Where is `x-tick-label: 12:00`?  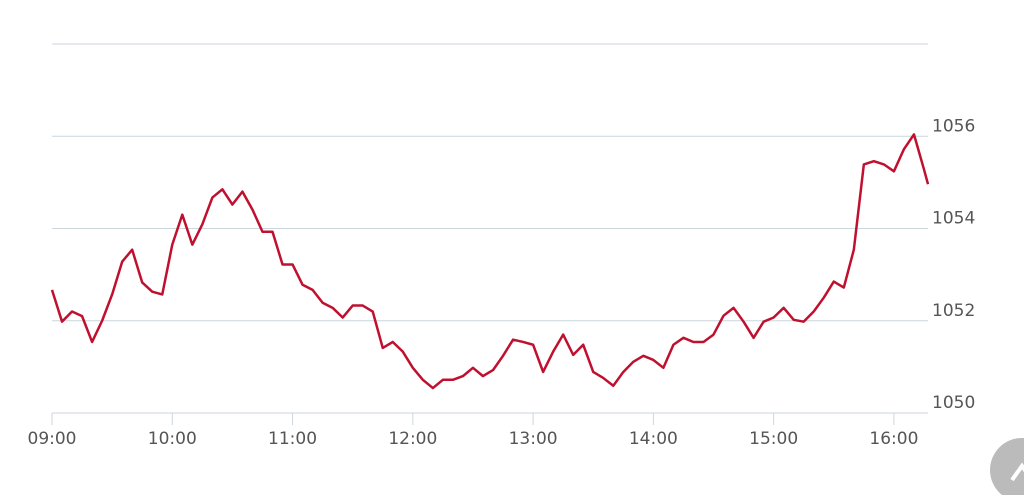 x-tick-label: 12:00 is located at coordinates (412, 439).